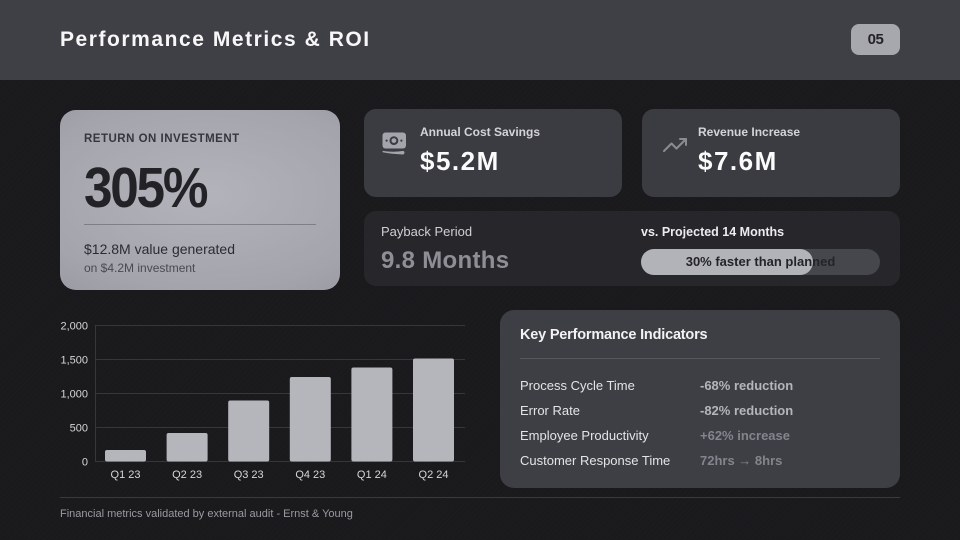 Image resolution: width=960 pixels, height=540 pixels. I want to click on svg-text: 2,000, so click(74, 327).